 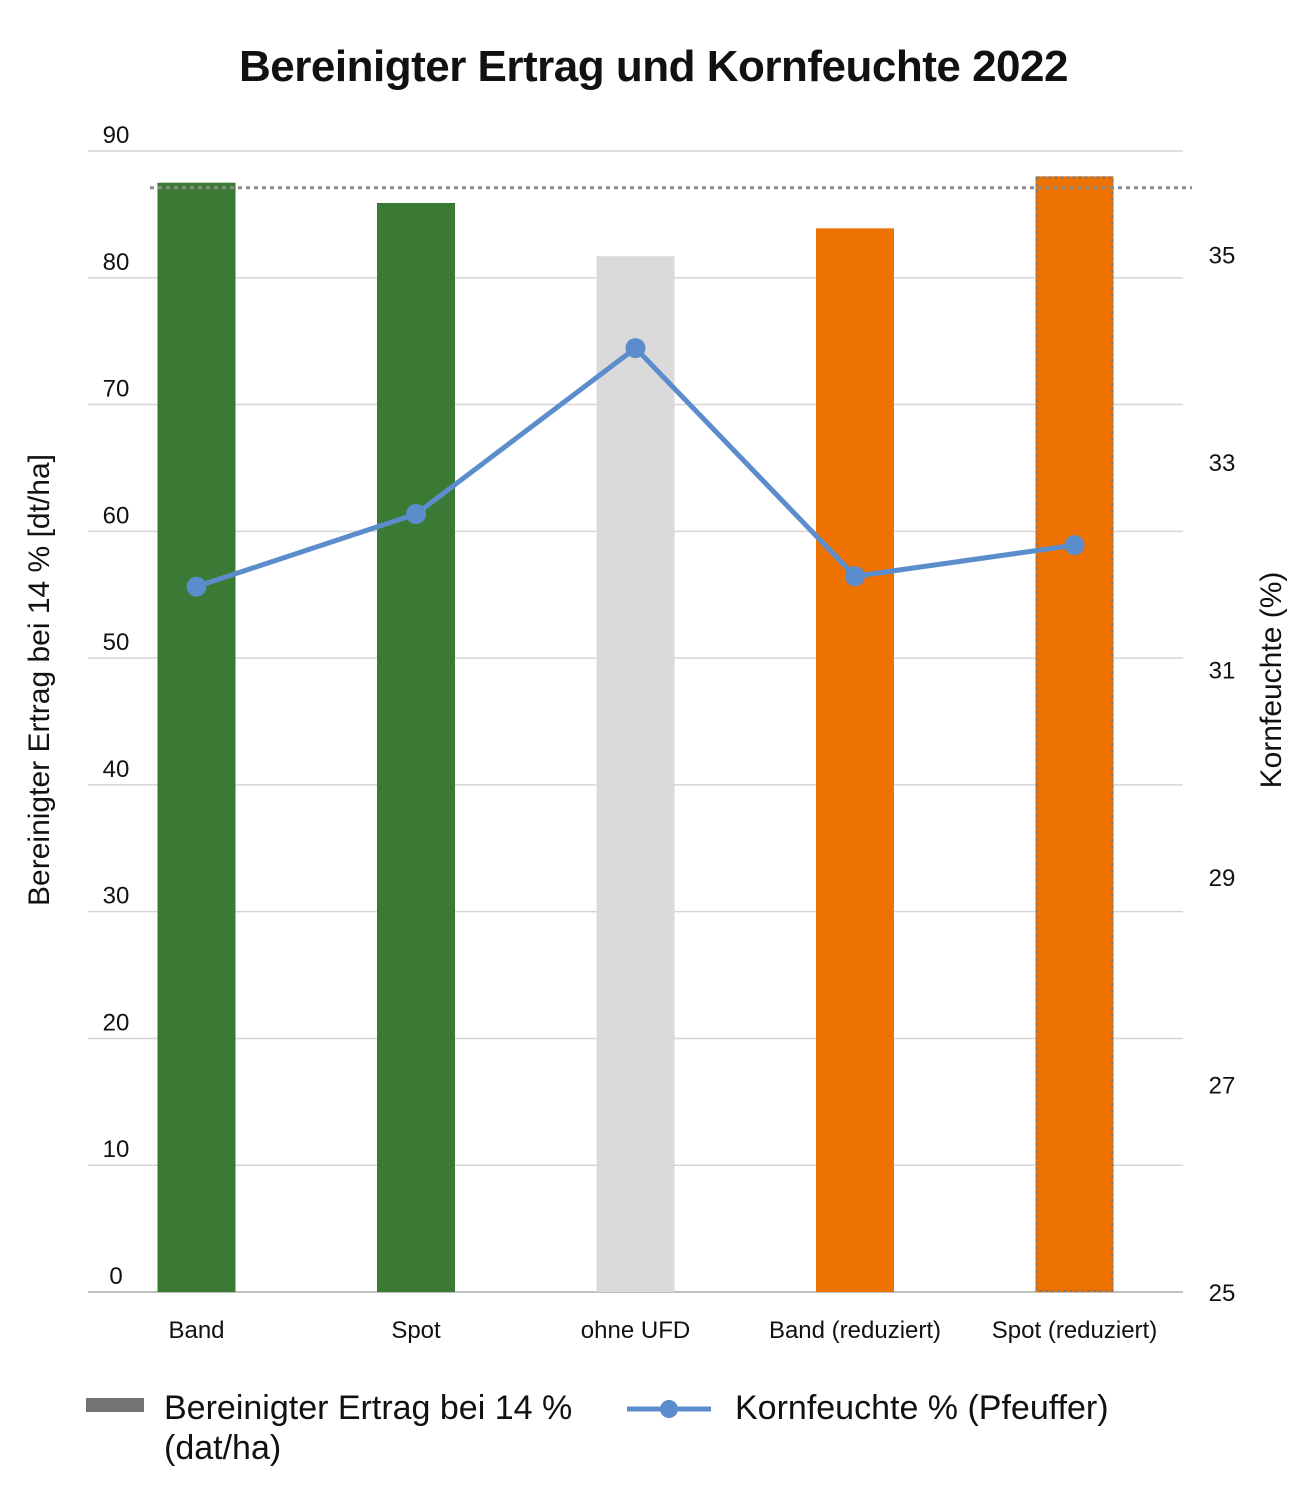 What do you see at coordinates (39, 680) in the screenshot?
I see `left-axis-title: Bereinigter Ertrag bei 14 % [dt/ha]` at bounding box center [39, 680].